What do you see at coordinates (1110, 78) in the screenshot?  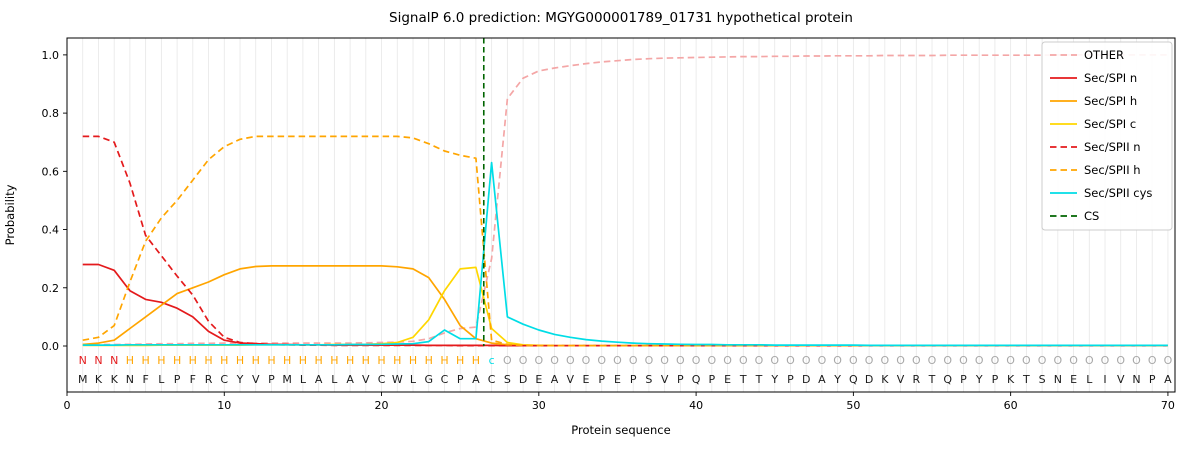 I see `legend-label: Sec/SPI n` at bounding box center [1110, 78].